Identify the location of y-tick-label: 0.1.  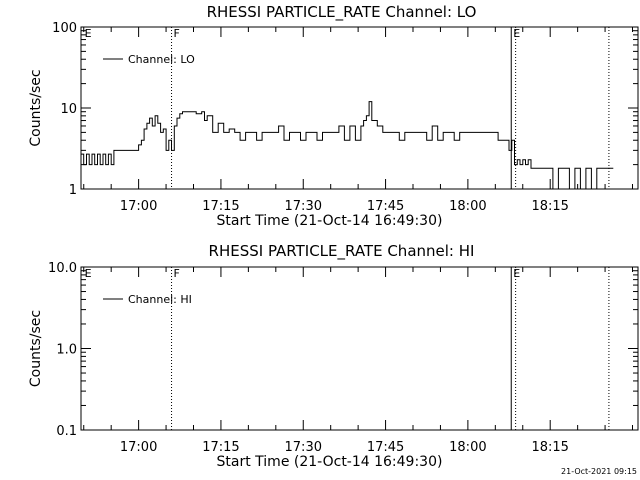
(66, 431).